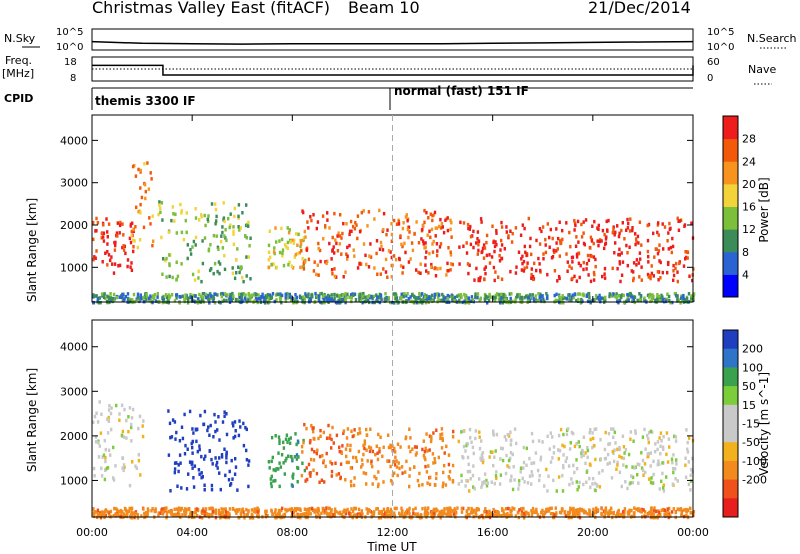  I want to click on power-ytick-label: 1000, so click(74, 267).